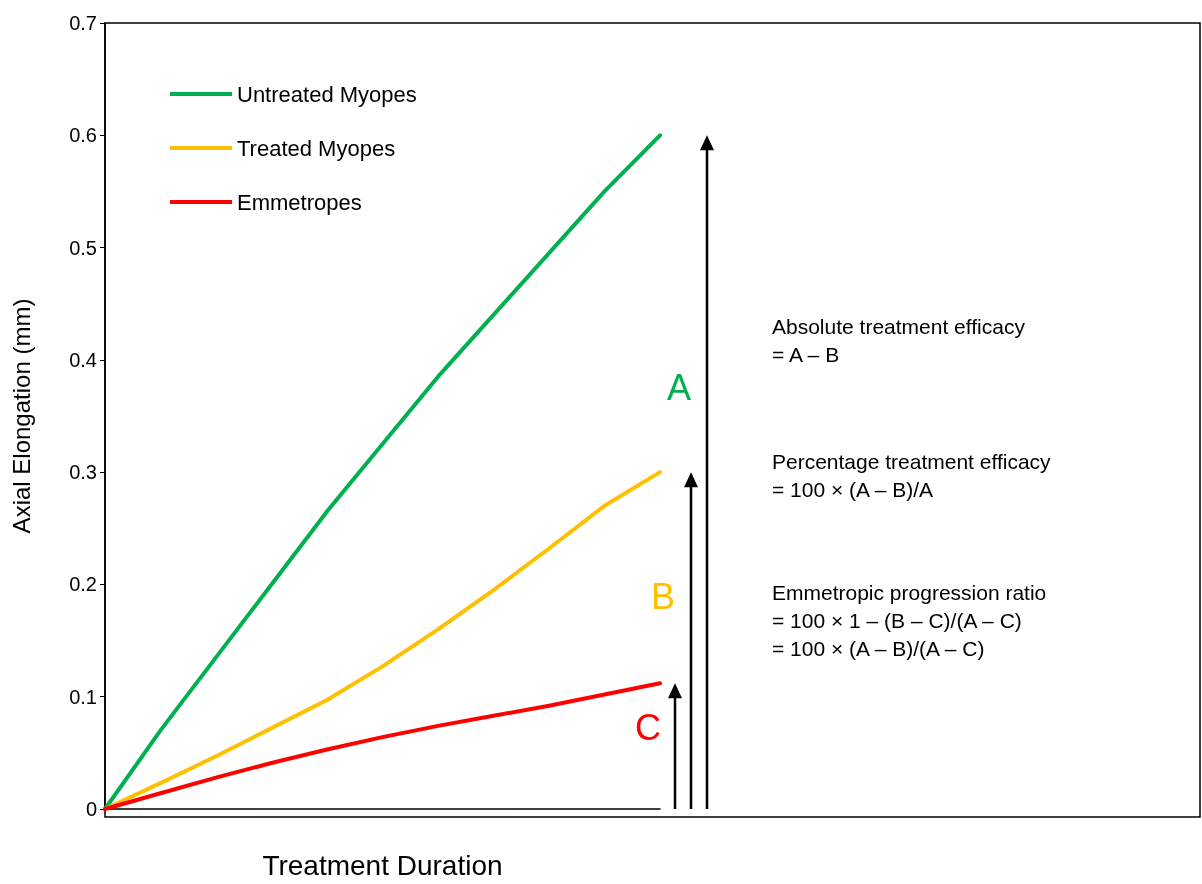 The image size is (1202, 884). What do you see at coordinates (83, 696) in the screenshot?
I see `y-tick-label: 0.1` at bounding box center [83, 696].